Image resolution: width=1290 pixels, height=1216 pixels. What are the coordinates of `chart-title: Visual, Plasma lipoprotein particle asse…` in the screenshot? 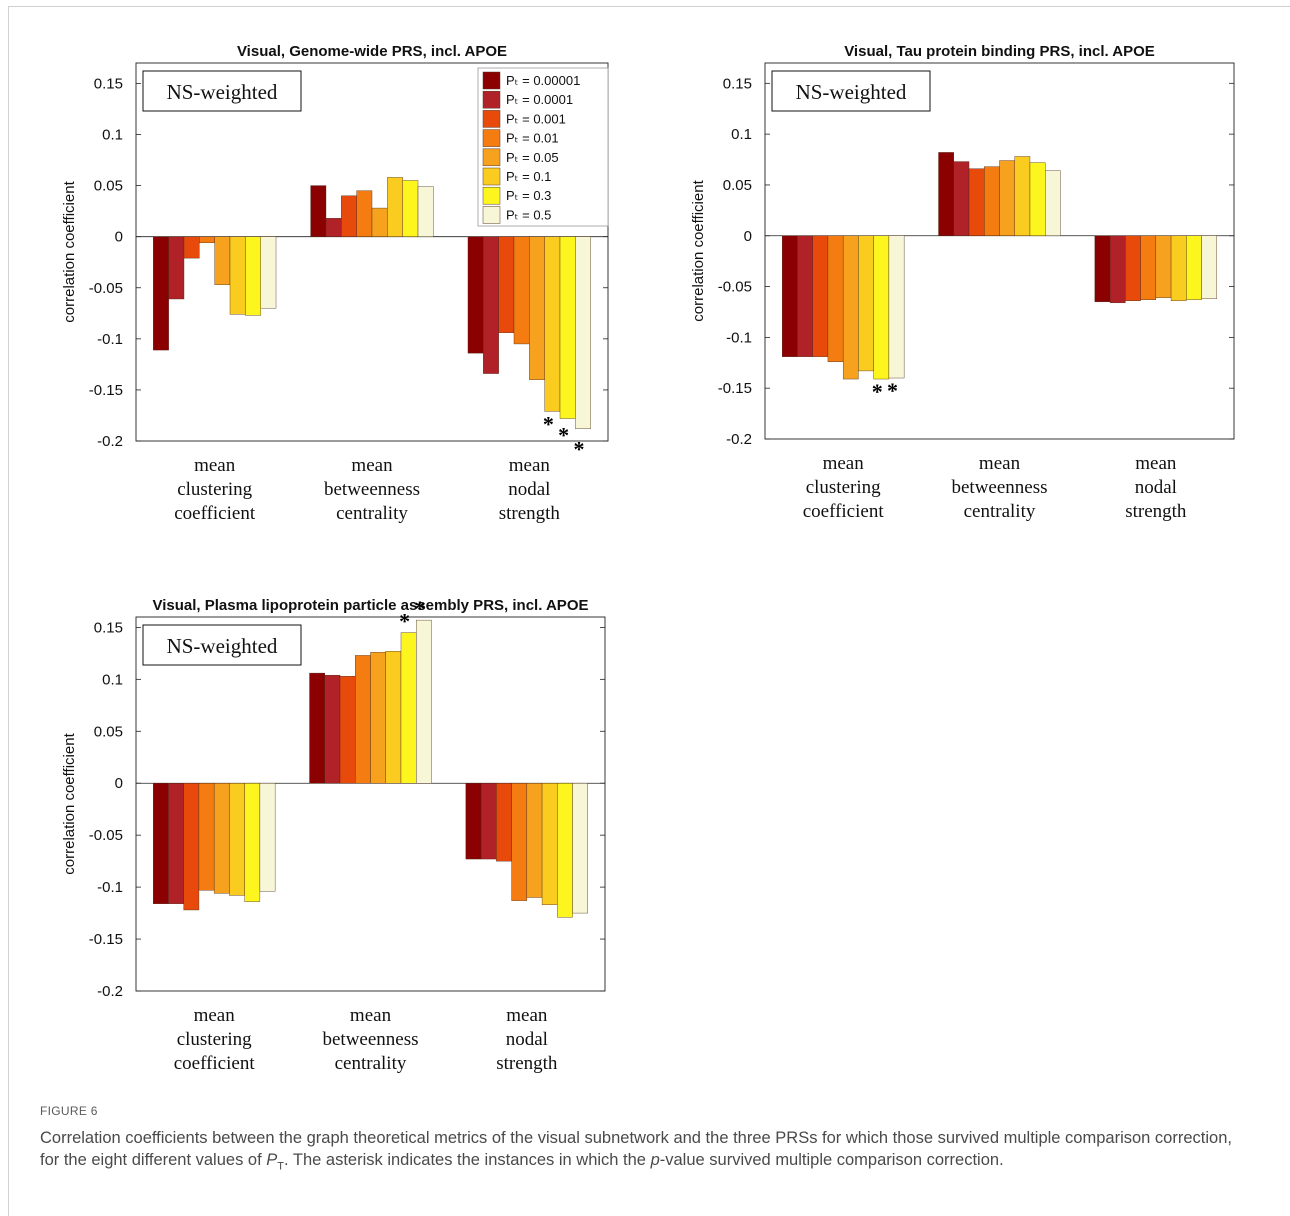 It's located at (371, 605).